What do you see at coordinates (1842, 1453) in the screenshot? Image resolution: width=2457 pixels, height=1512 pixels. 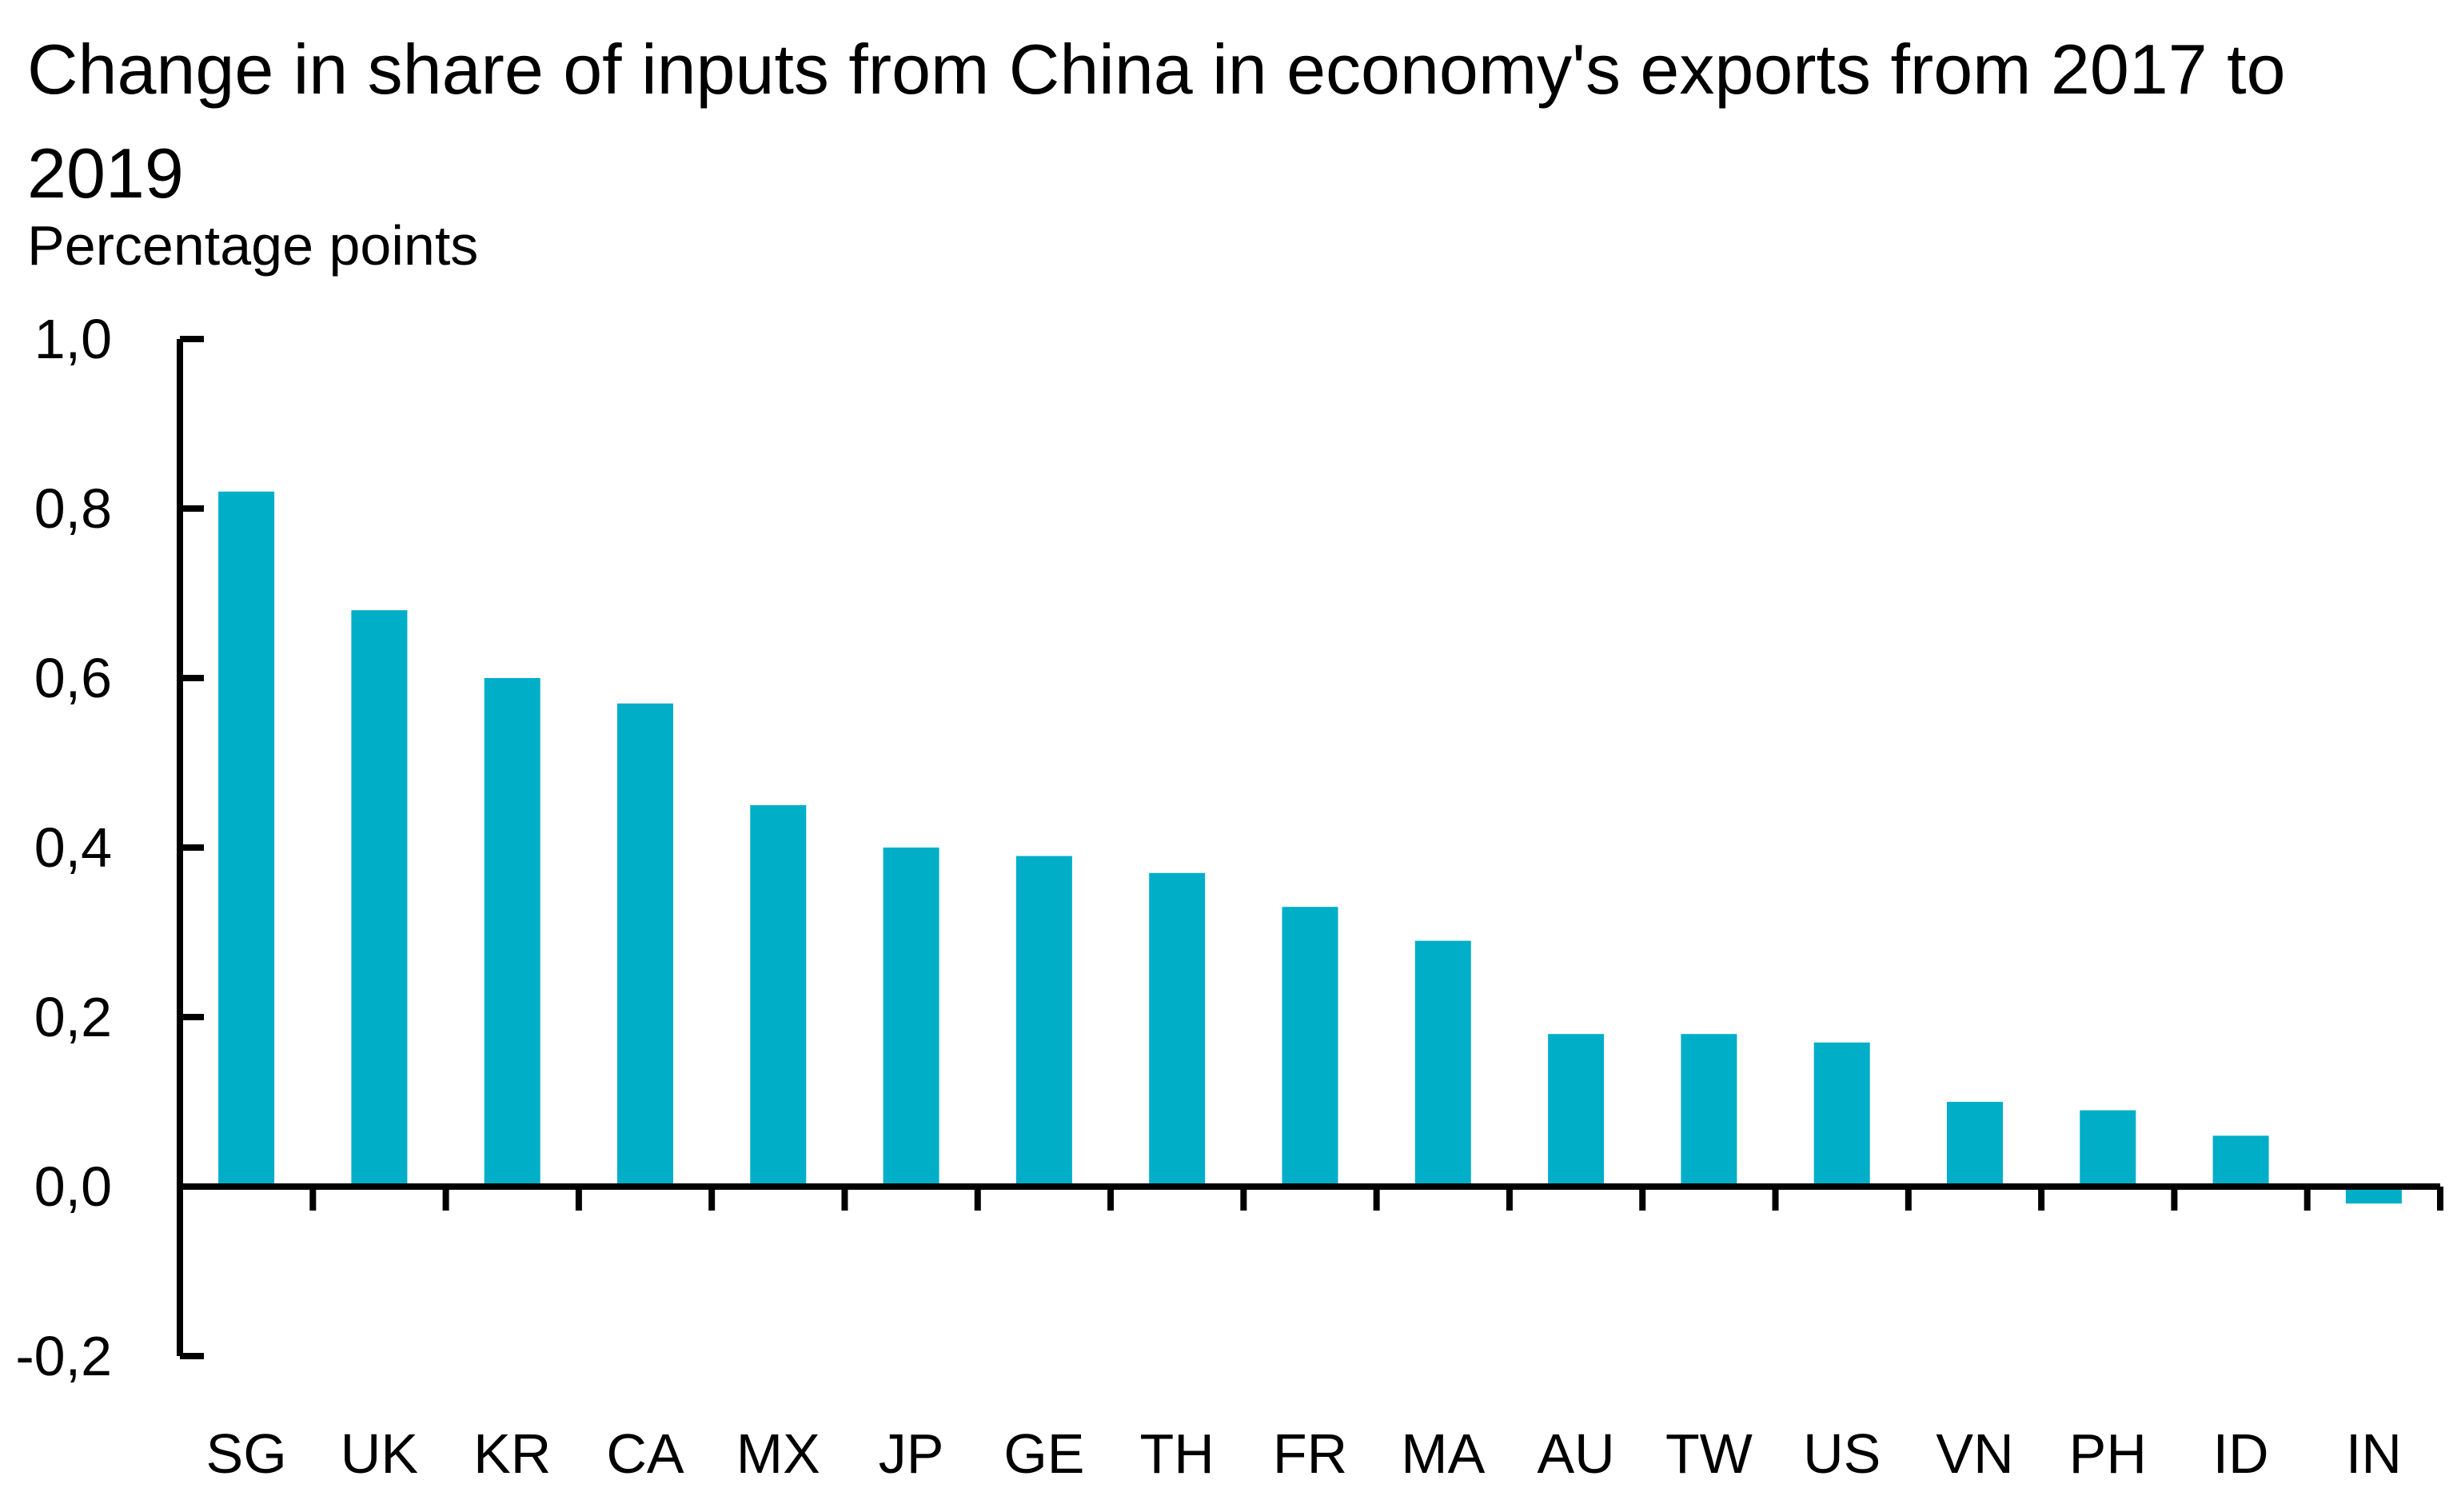 I see `x-tick-label-us: US` at bounding box center [1842, 1453].